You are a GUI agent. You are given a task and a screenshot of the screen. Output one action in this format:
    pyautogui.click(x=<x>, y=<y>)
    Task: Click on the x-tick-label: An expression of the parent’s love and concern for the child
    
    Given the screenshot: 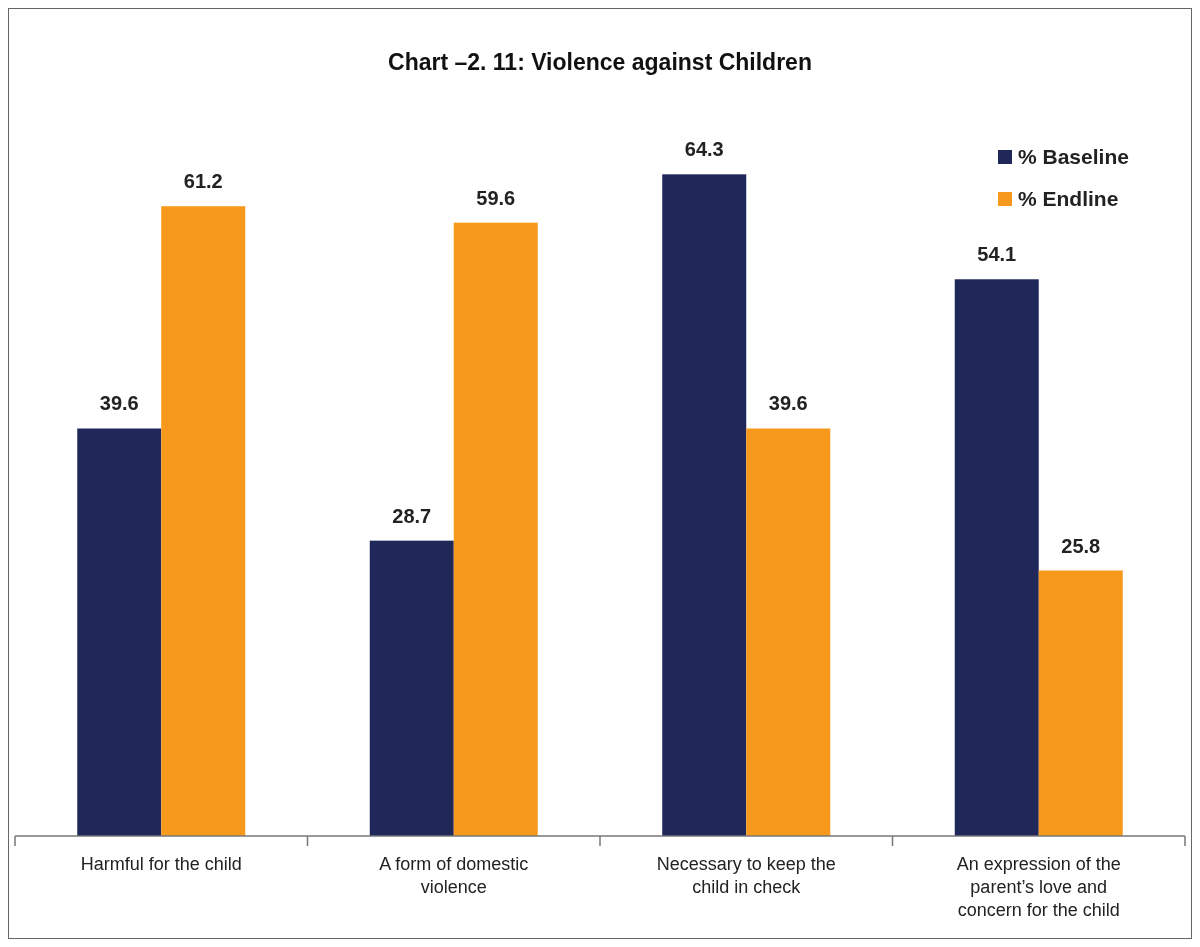 What is the action you would take?
    pyautogui.click(x=1038, y=887)
    